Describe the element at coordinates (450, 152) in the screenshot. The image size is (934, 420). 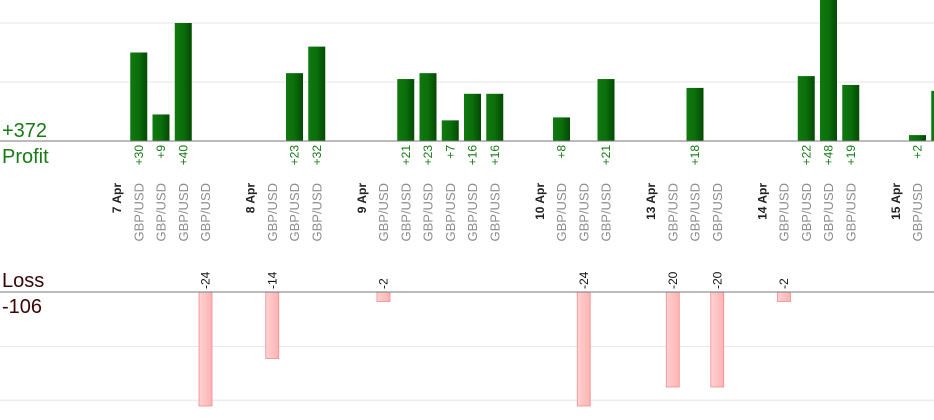
I see `profit-value-label: +7` at that location.